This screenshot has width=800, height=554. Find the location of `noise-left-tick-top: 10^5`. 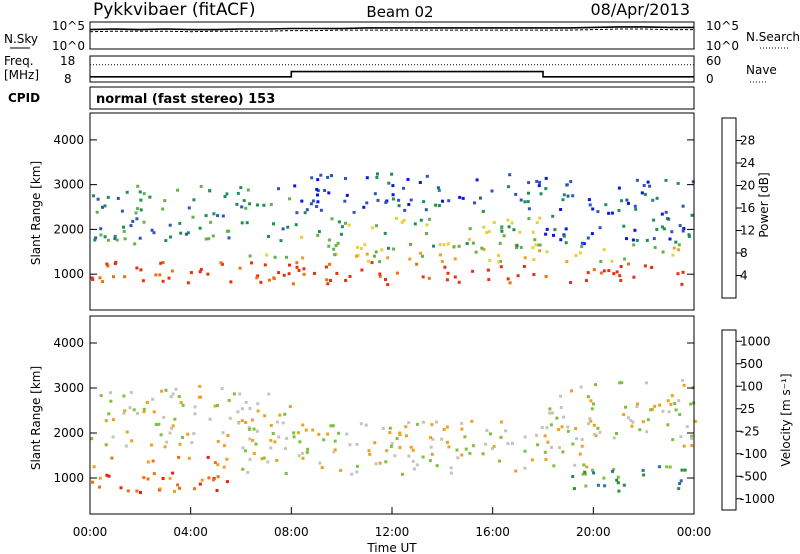

noise-left-tick-top: 10^5 is located at coordinates (68, 26).